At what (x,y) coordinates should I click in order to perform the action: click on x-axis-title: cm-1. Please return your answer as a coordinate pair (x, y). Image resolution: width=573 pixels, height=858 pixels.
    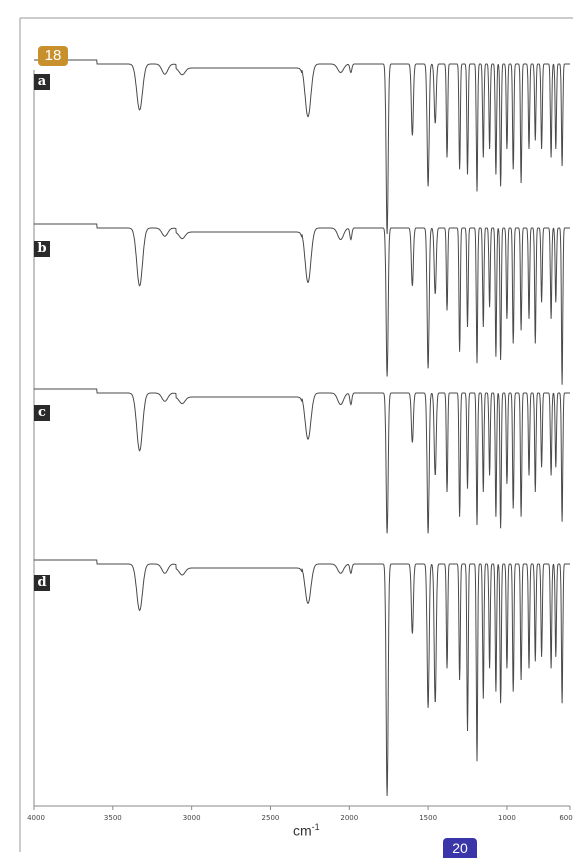
    Looking at the image, I should click on (306, 830).